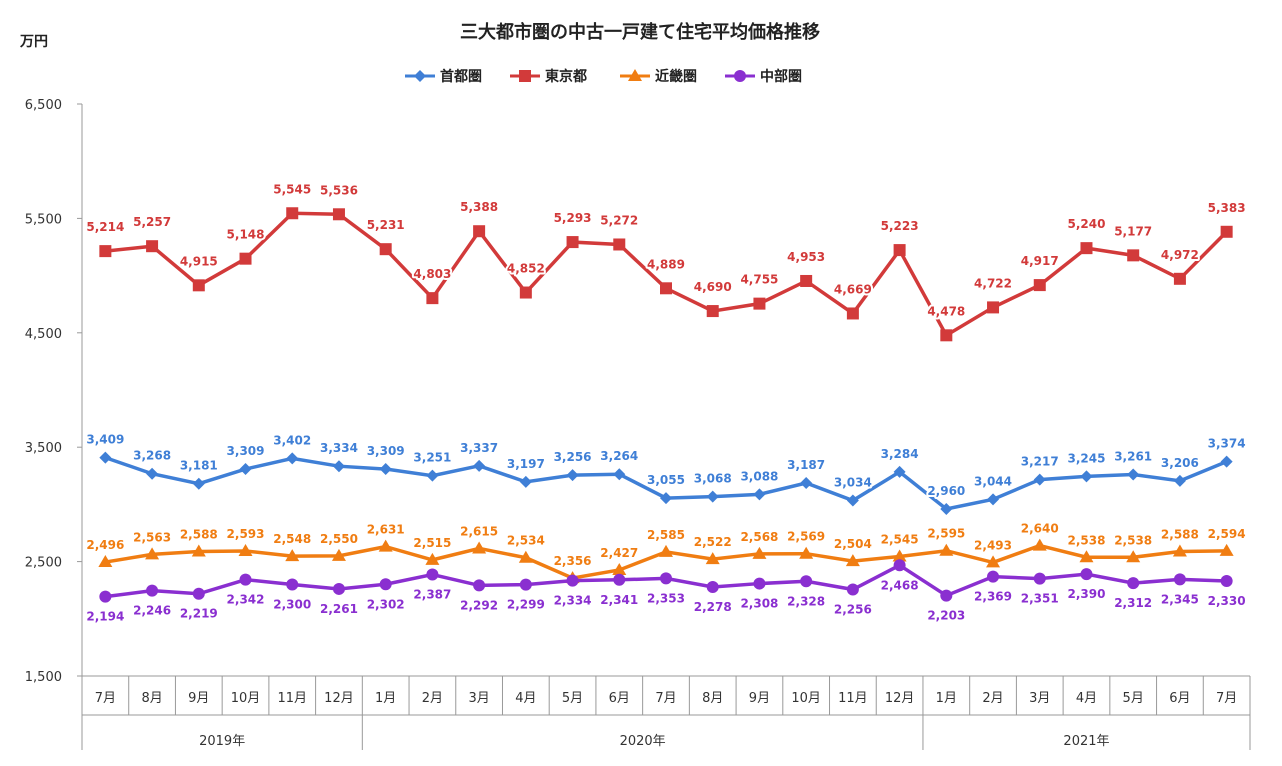  I want to click on data-label: 2,594, so click(1227, 534).